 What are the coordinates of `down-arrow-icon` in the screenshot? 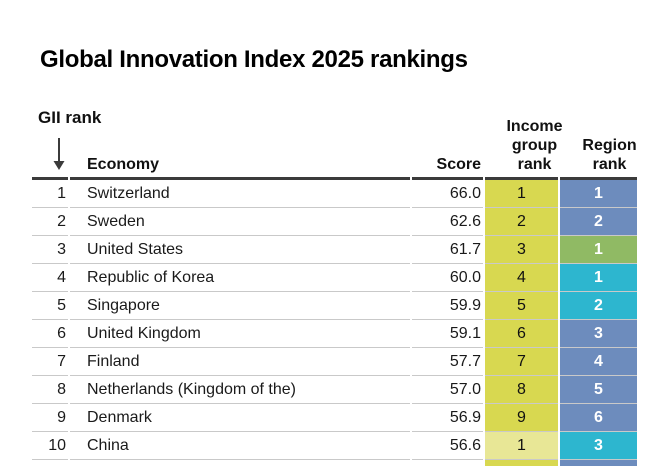 It's located at (59, 154).